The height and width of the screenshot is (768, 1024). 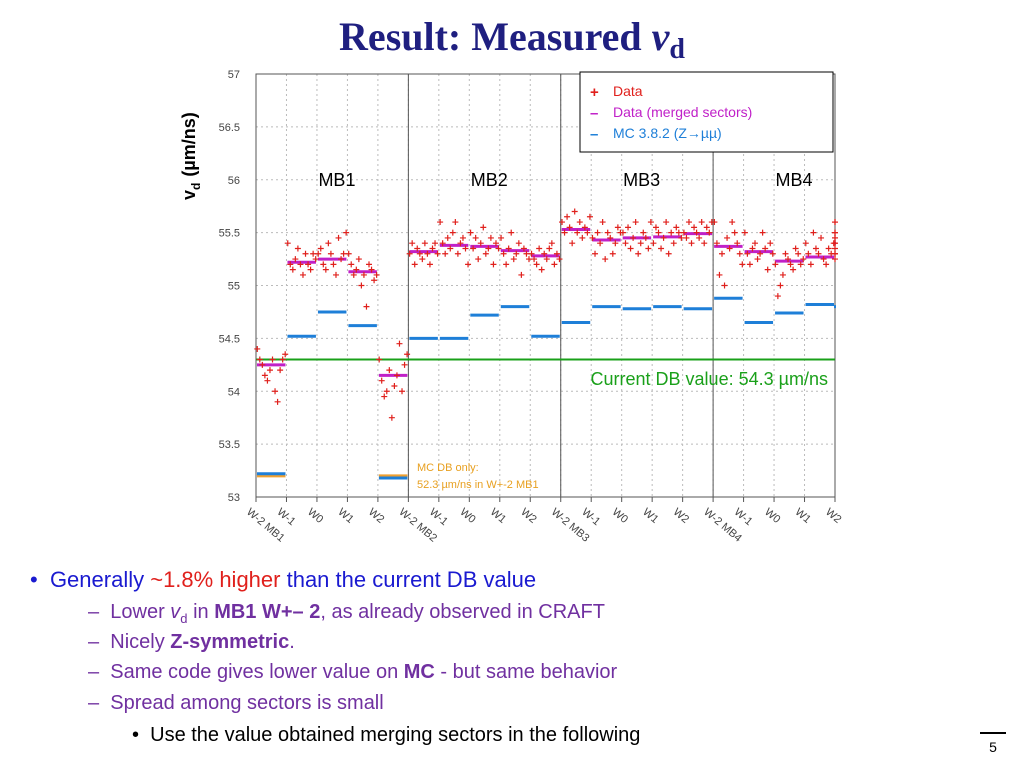 I want to click on x-tick-label: W1, so click(x=345, y=516).